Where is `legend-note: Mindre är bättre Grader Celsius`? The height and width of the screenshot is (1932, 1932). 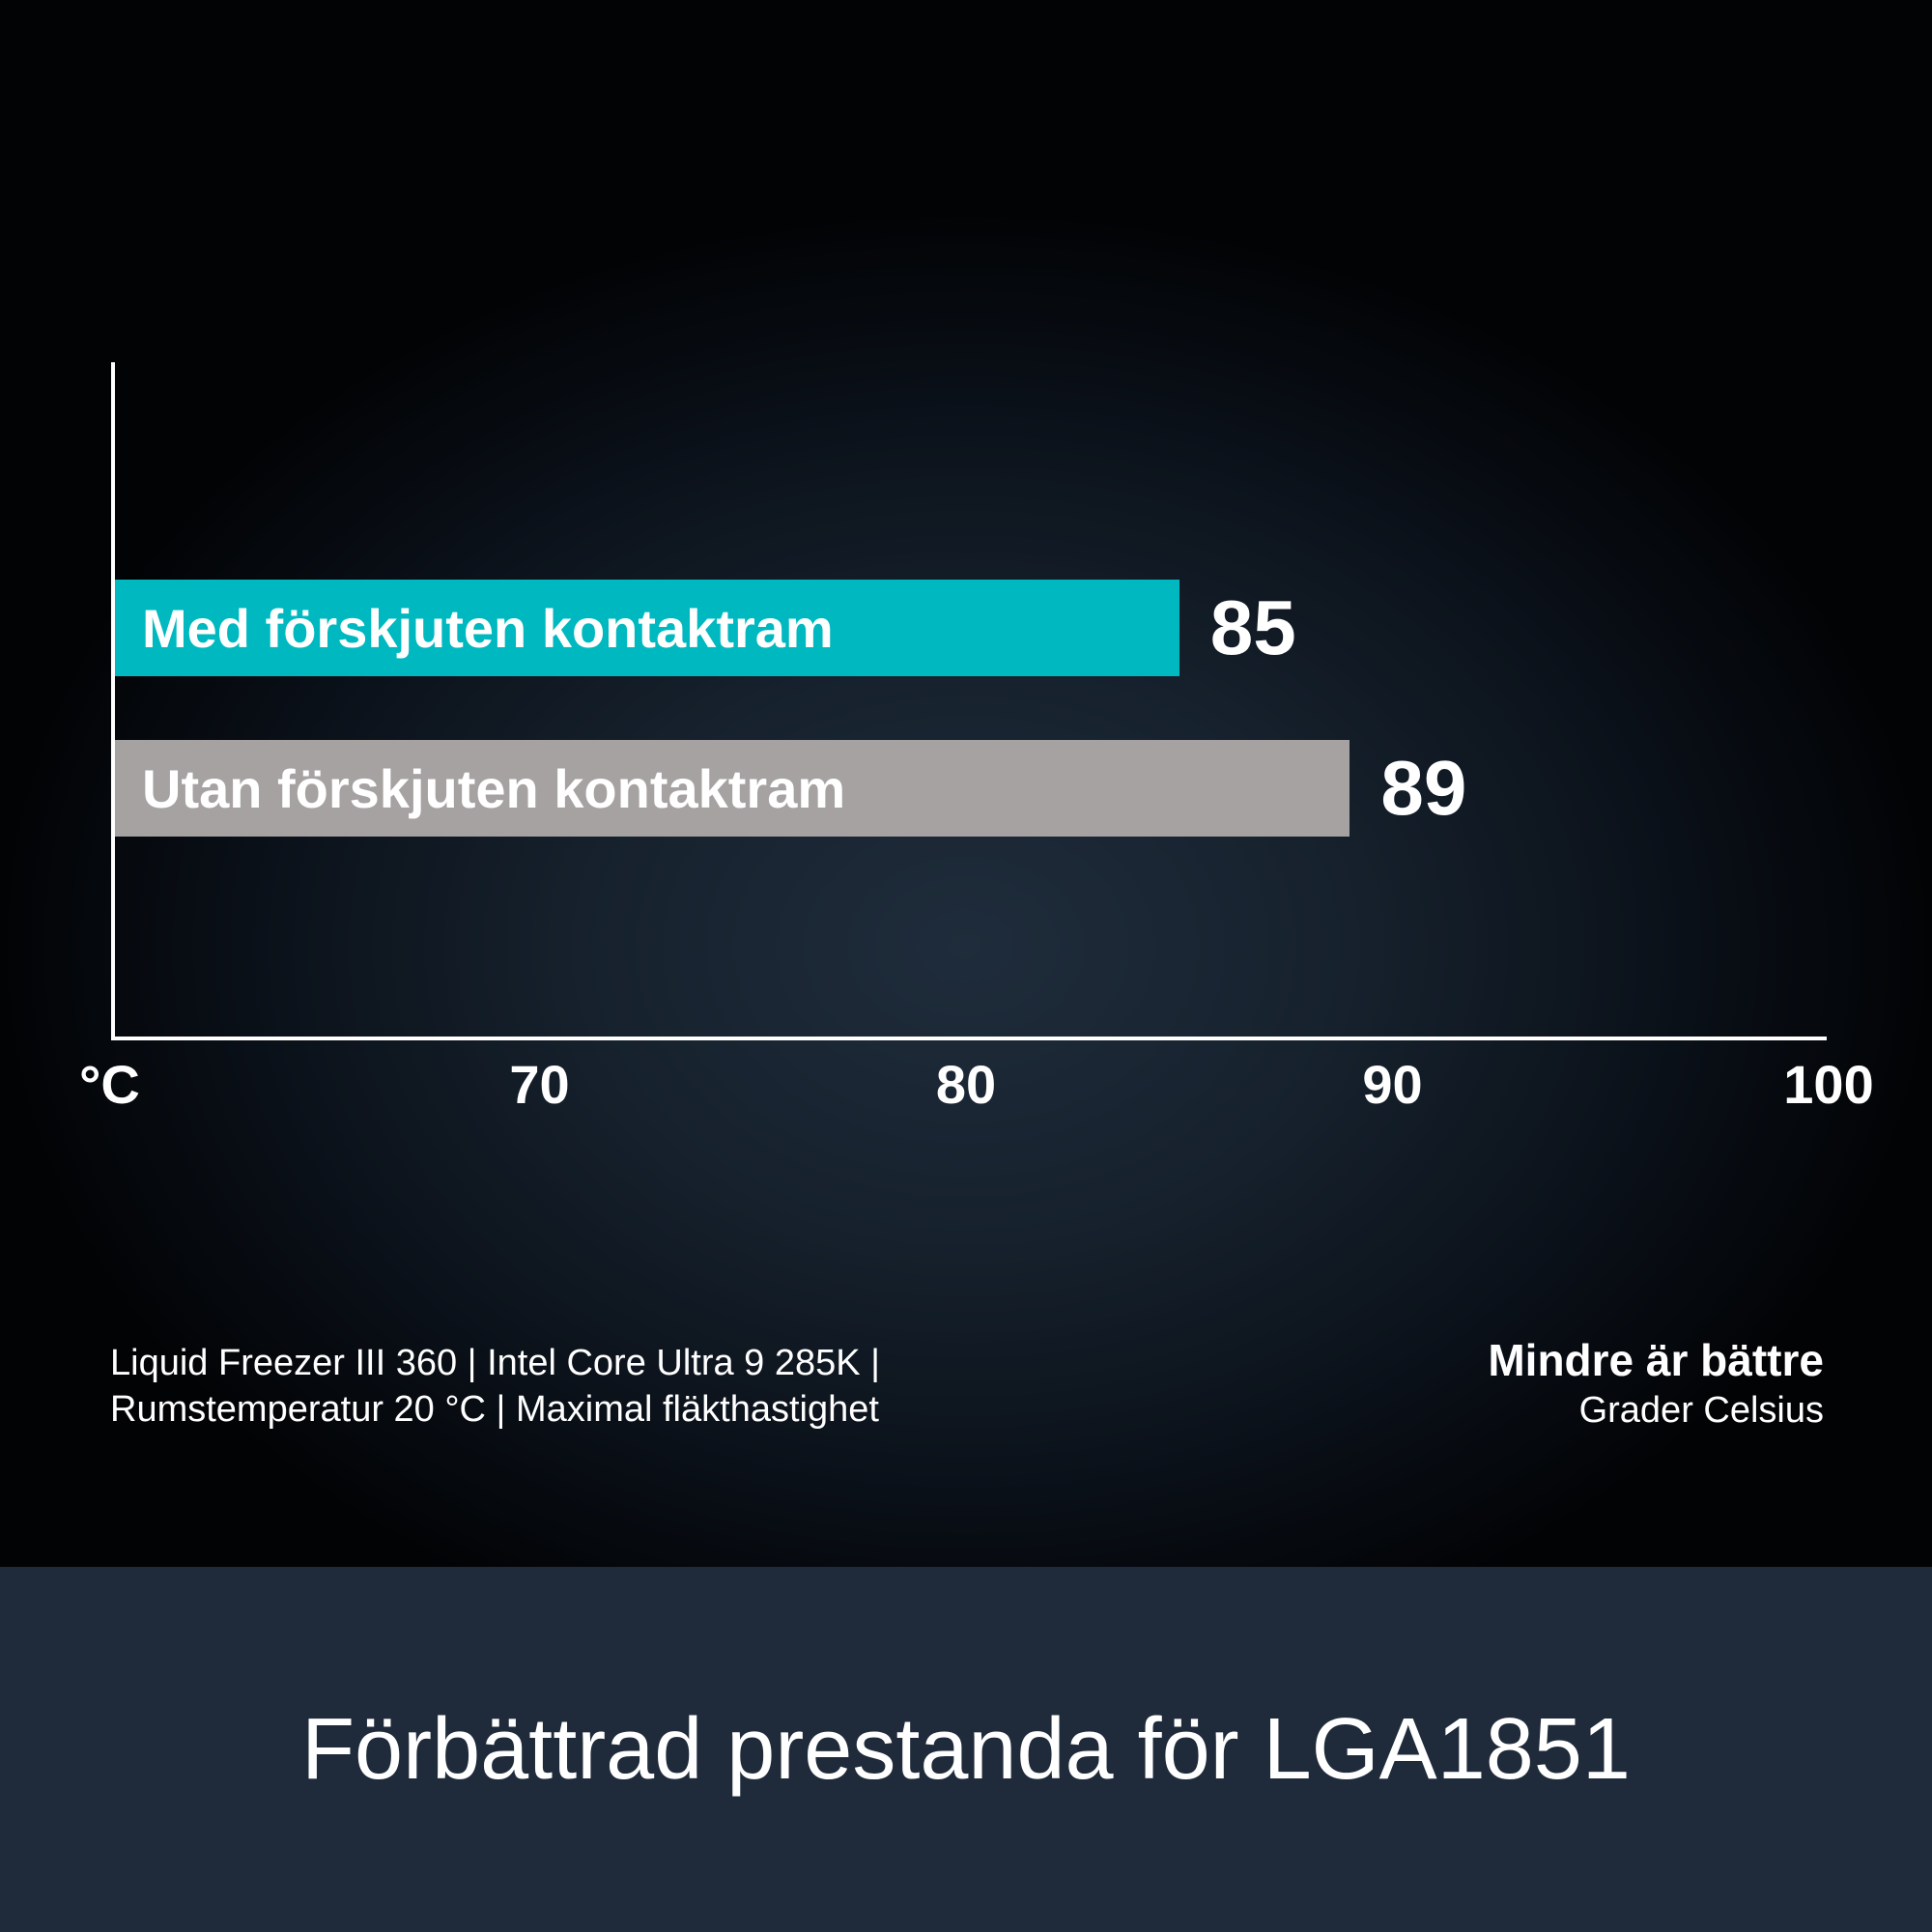 legend-note: Mindre är bättre Grader Celsius is located at coordinates (1656, 1383).